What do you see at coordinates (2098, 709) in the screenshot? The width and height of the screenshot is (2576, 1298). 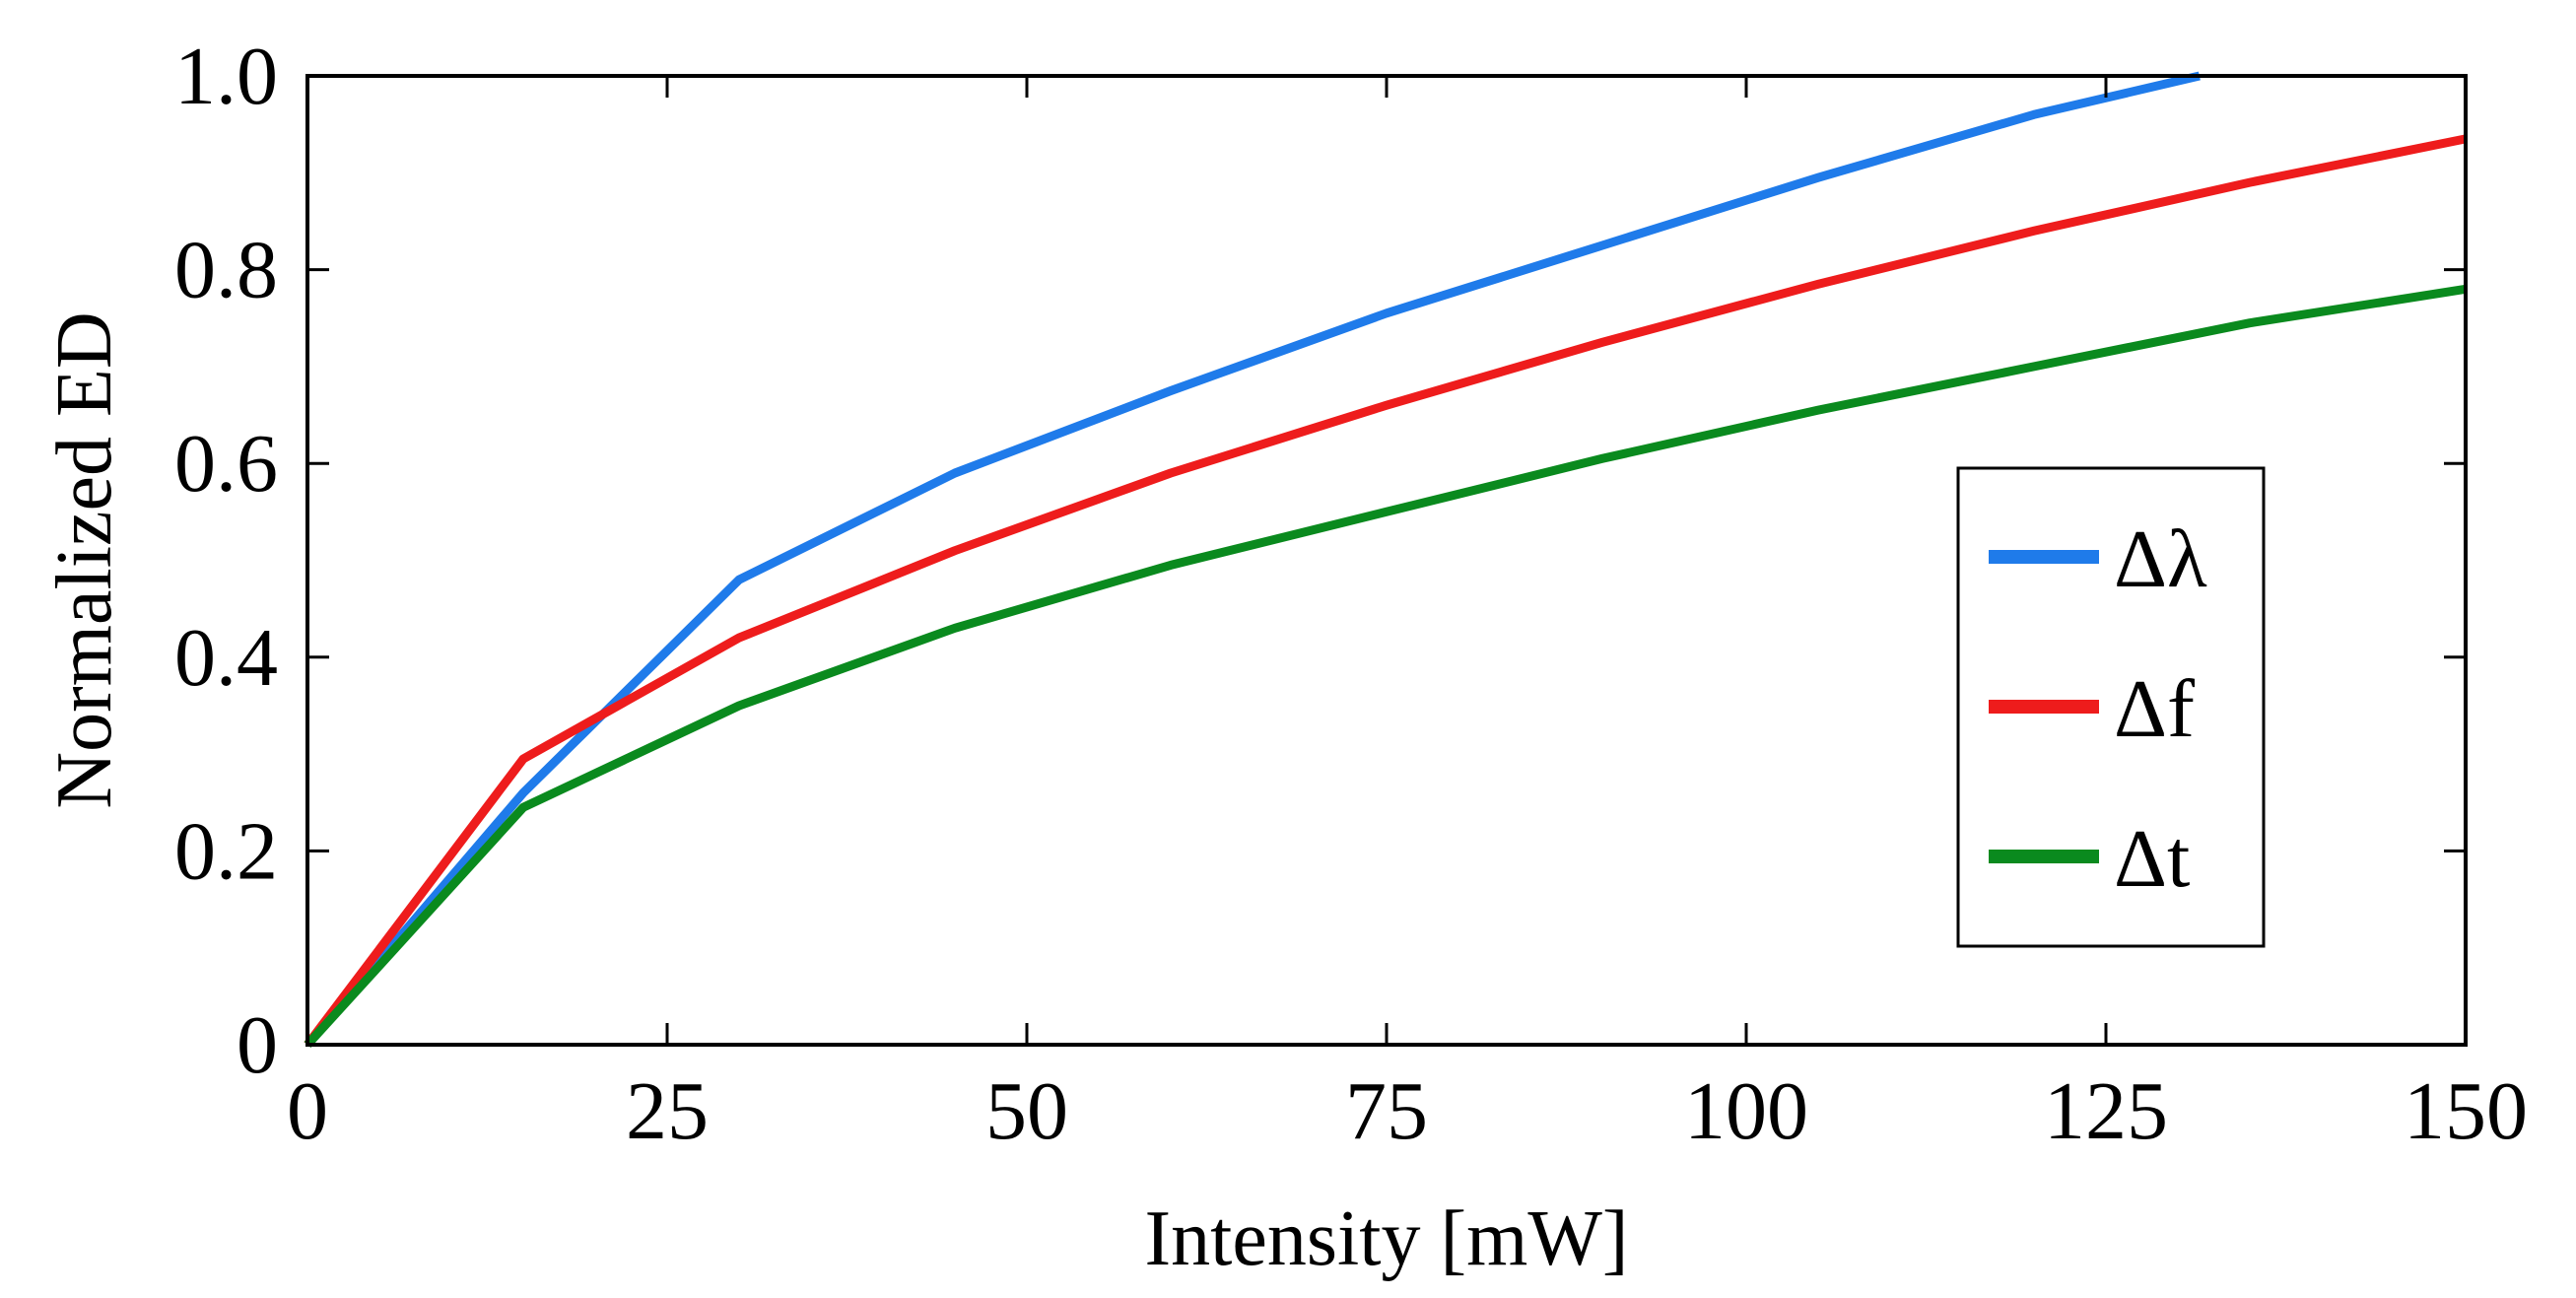 I see `legend-items: Δλ Δf Δt` at bounding box center [2098, 709].